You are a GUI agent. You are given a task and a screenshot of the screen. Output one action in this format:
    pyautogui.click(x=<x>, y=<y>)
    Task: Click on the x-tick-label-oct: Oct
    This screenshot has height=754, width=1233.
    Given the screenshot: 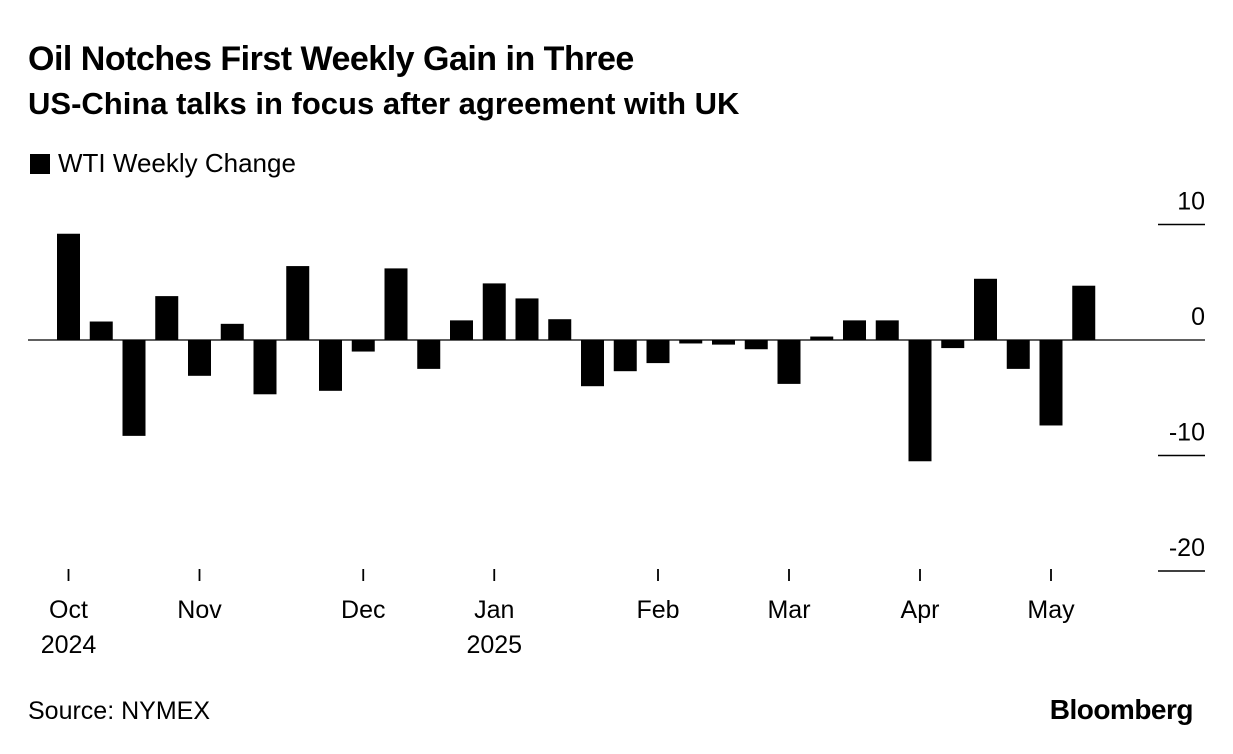 What is the action you would take?
    pyautogui.click(x=68, y=610)
    